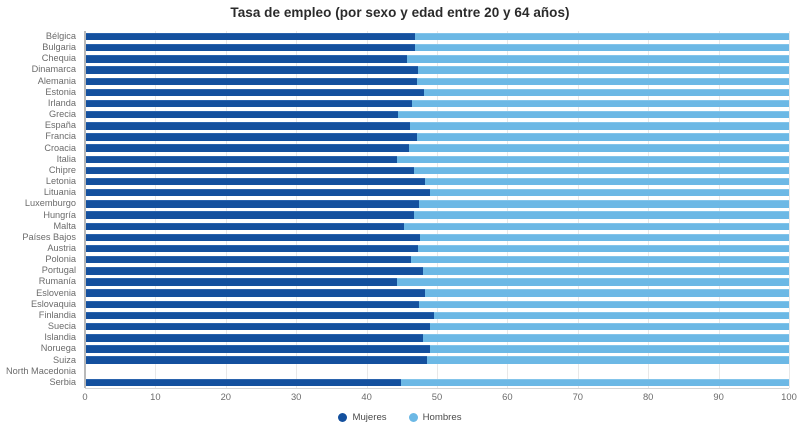 Image resolution: width=800 pixels, height=433 pixels. Describe the element at coordinates (435, 417) in the screenshot. I see `legend-item-hombres: Hombres` at that location.